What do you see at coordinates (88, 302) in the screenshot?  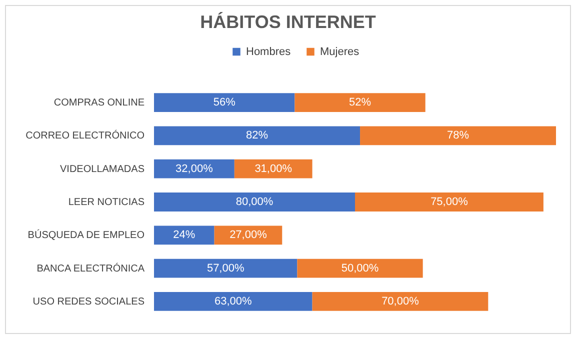 I see `y-tick-label: USO REDES SOCIALES` at bounding box center [88, 302].